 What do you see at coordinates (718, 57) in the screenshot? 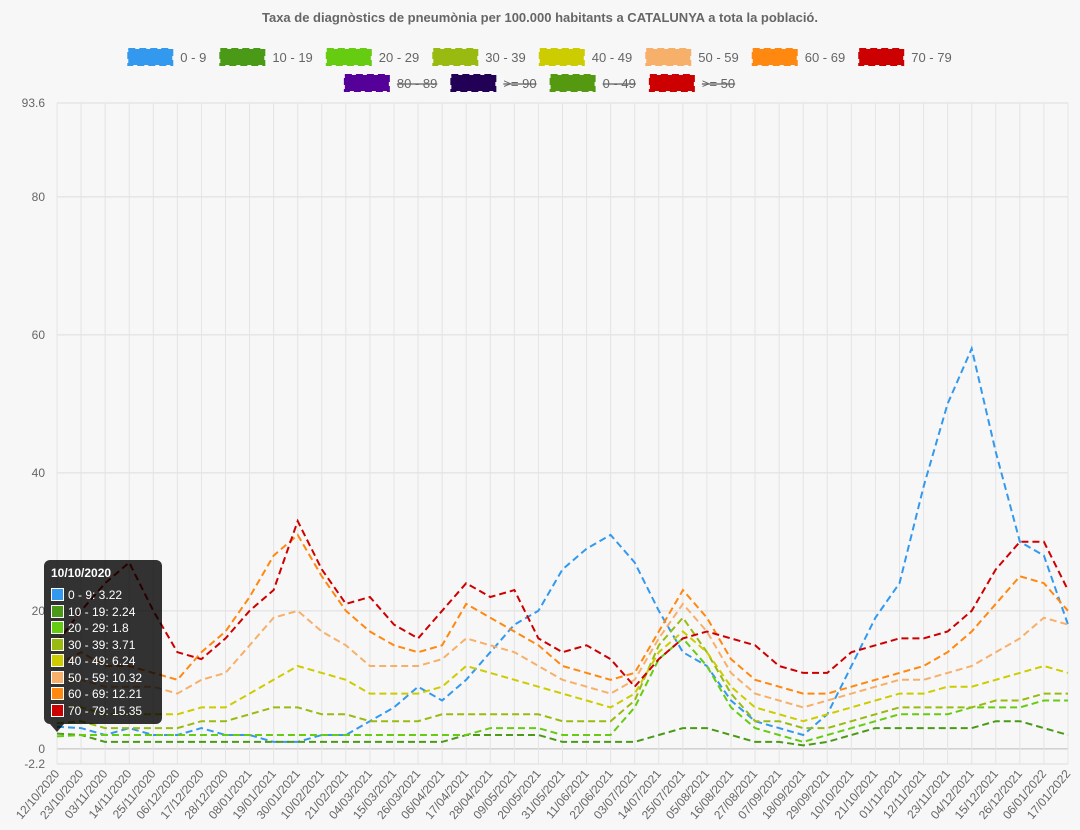
I see `legend-label: 50 - 59` at bounding box center [718, 57].